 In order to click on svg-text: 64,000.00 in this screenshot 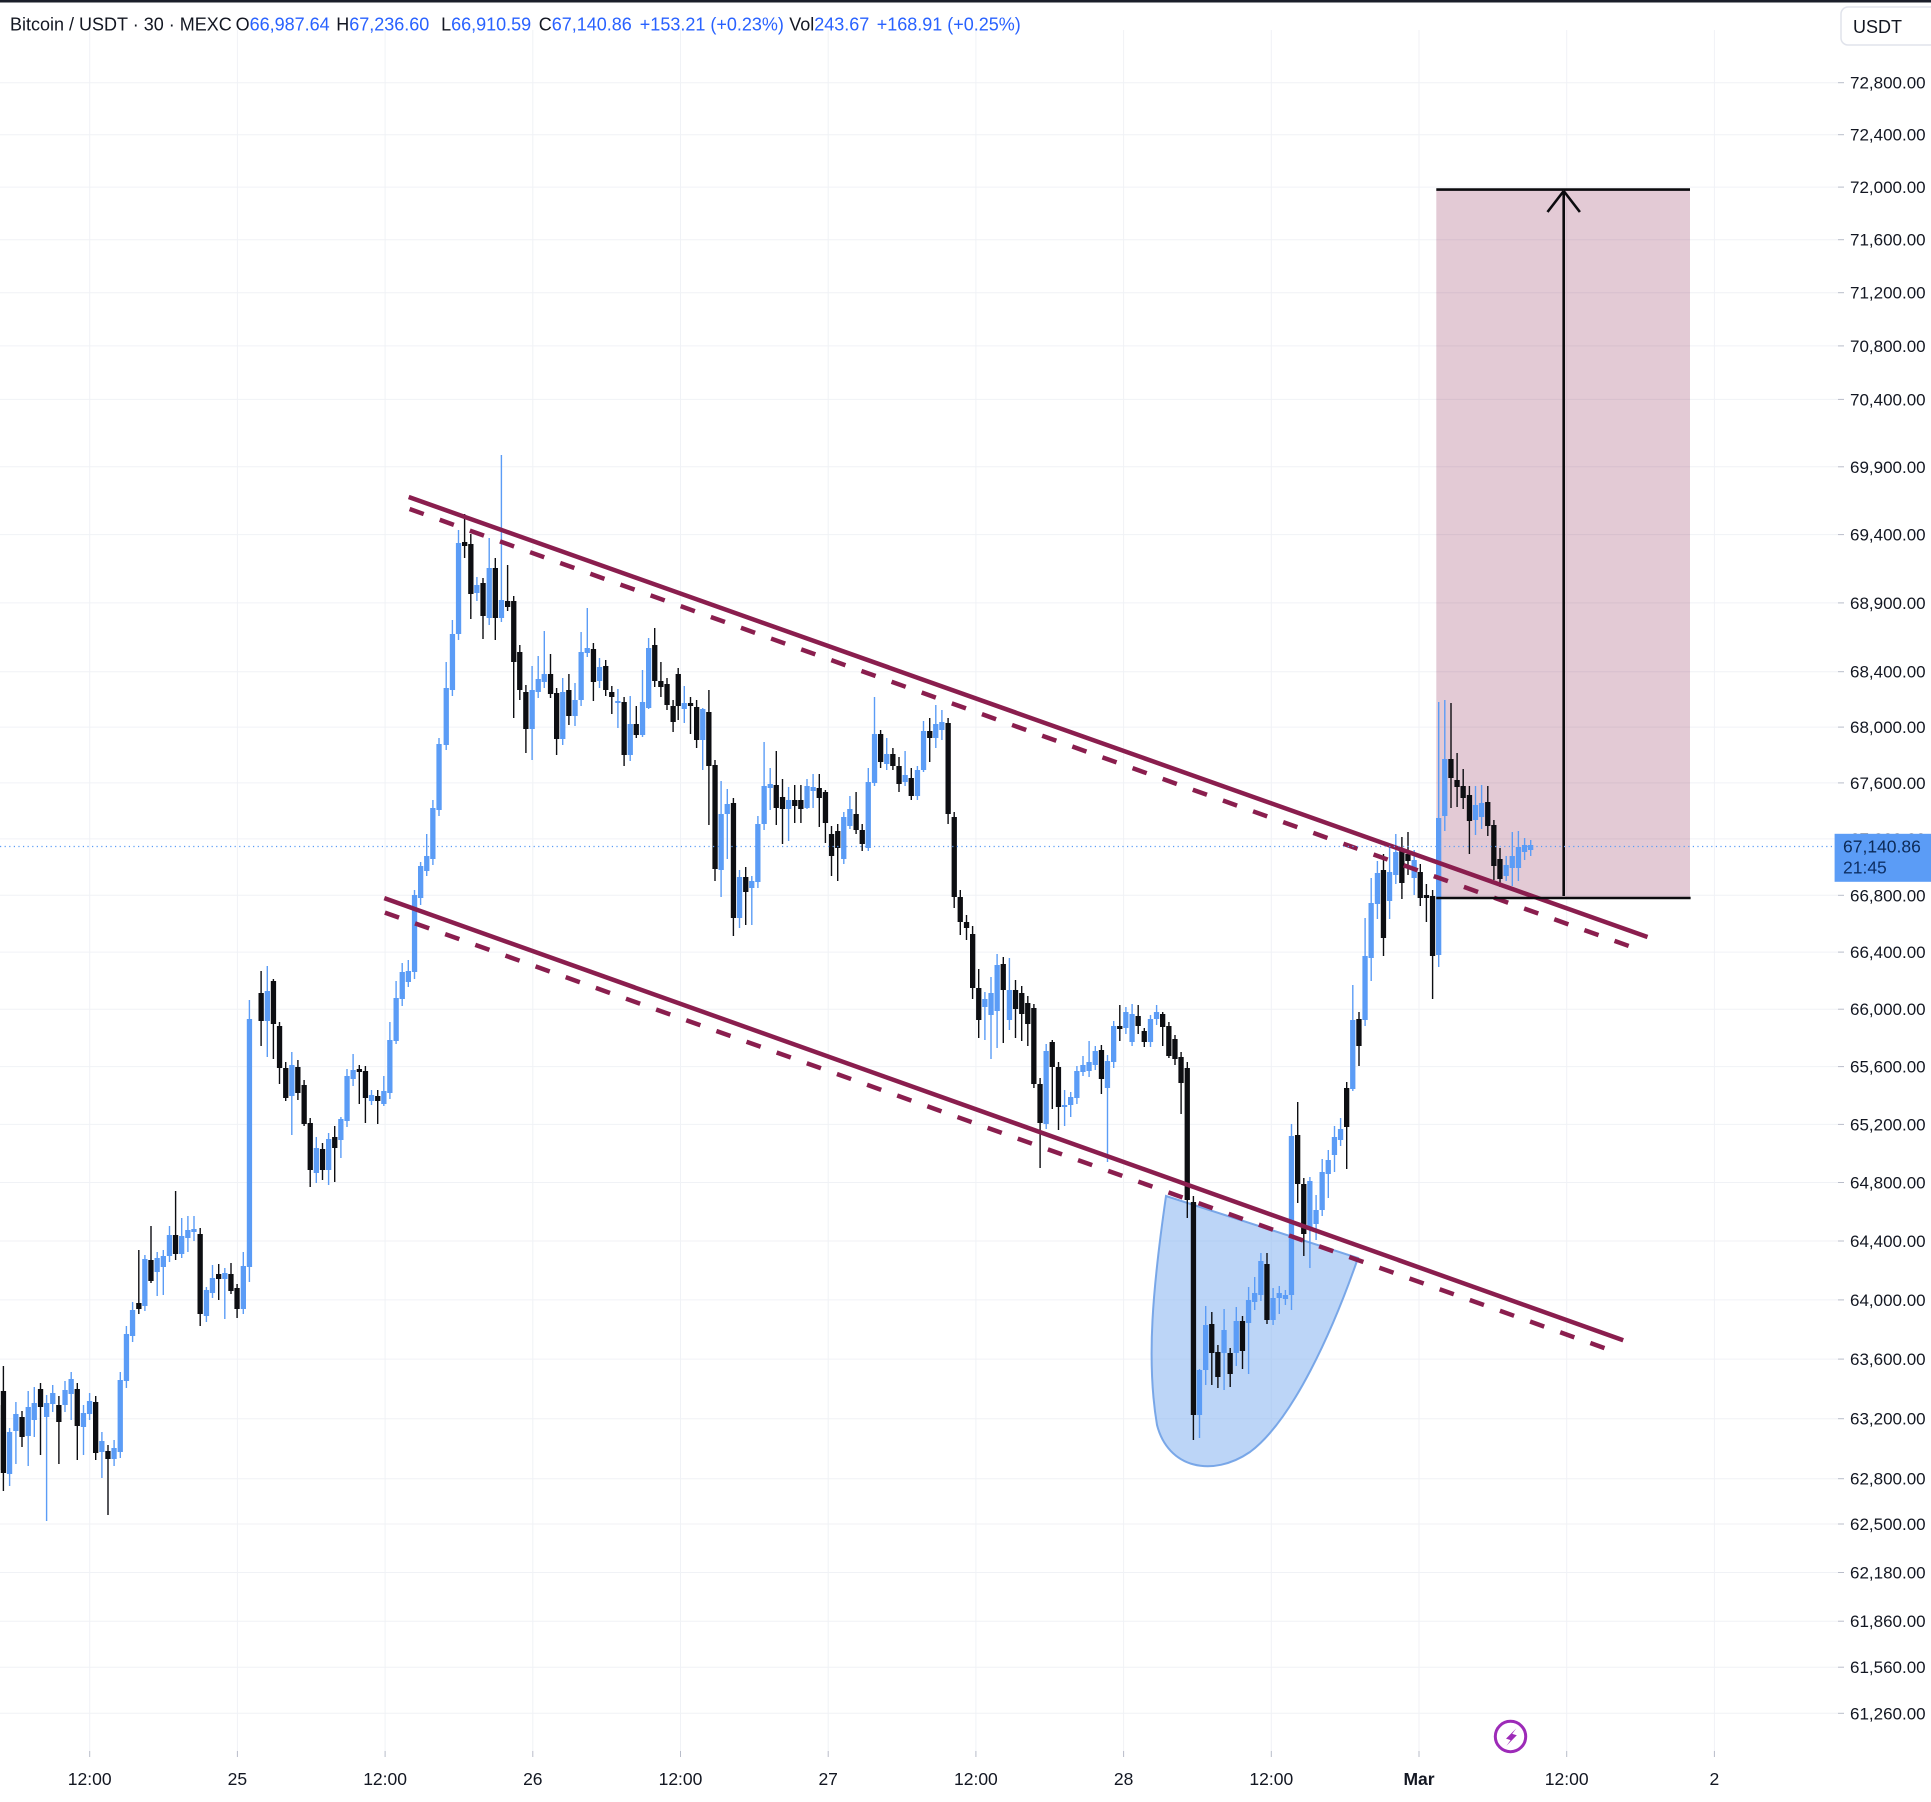, I will do `click(1888, 1300)`.